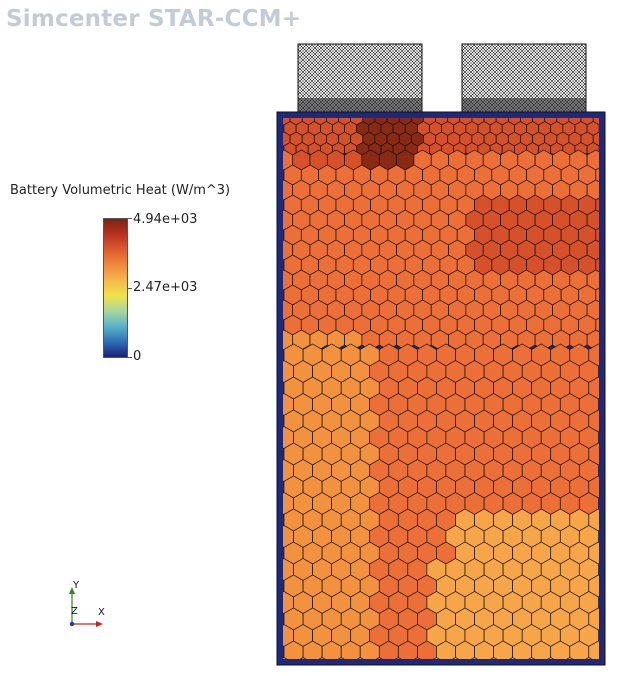 The height and width of the screenshot is (676, 629). Describe the element at coordinates (76, 585) in the screenshot. I see `axis-y-label: Y` at that location.